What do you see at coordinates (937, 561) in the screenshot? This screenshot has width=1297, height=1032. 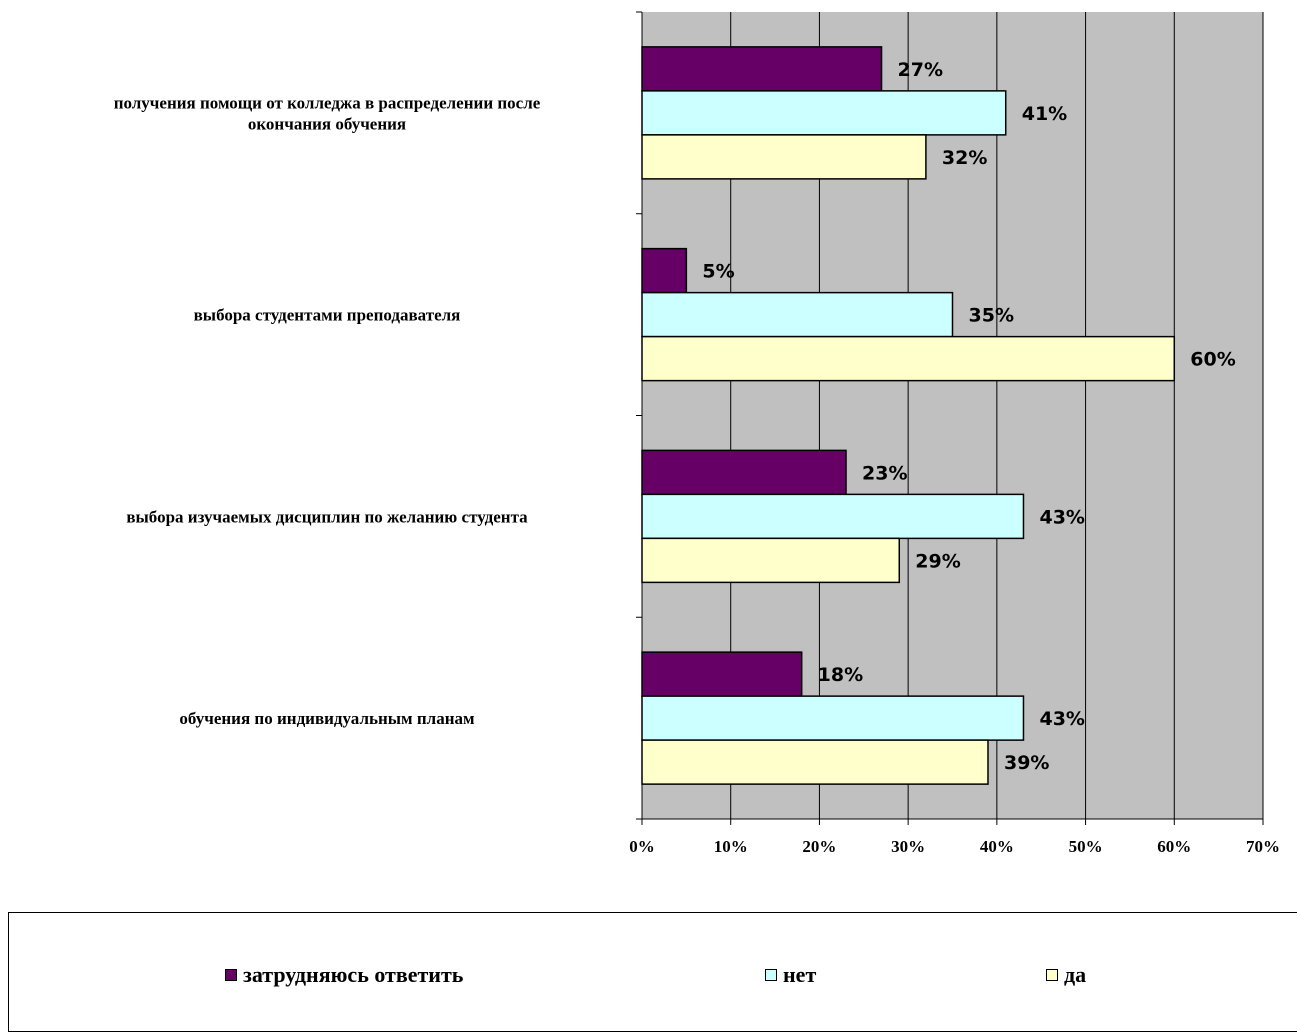 I see `data-label: 29%` at bounding box center [937, 561].